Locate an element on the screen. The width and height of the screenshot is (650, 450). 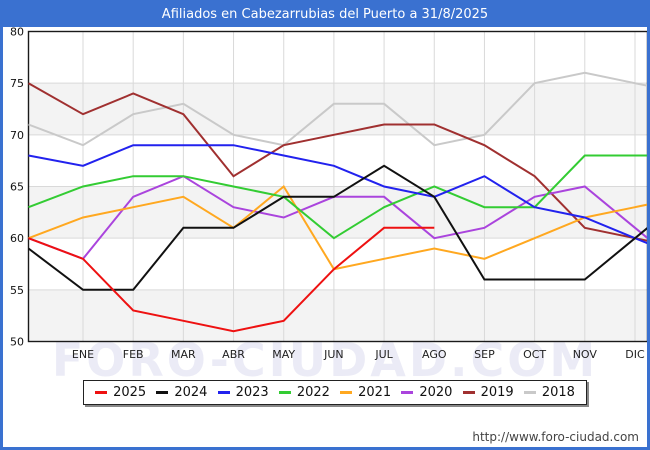
legend-item-2024: 2024 is located at coordinates (181, 392).